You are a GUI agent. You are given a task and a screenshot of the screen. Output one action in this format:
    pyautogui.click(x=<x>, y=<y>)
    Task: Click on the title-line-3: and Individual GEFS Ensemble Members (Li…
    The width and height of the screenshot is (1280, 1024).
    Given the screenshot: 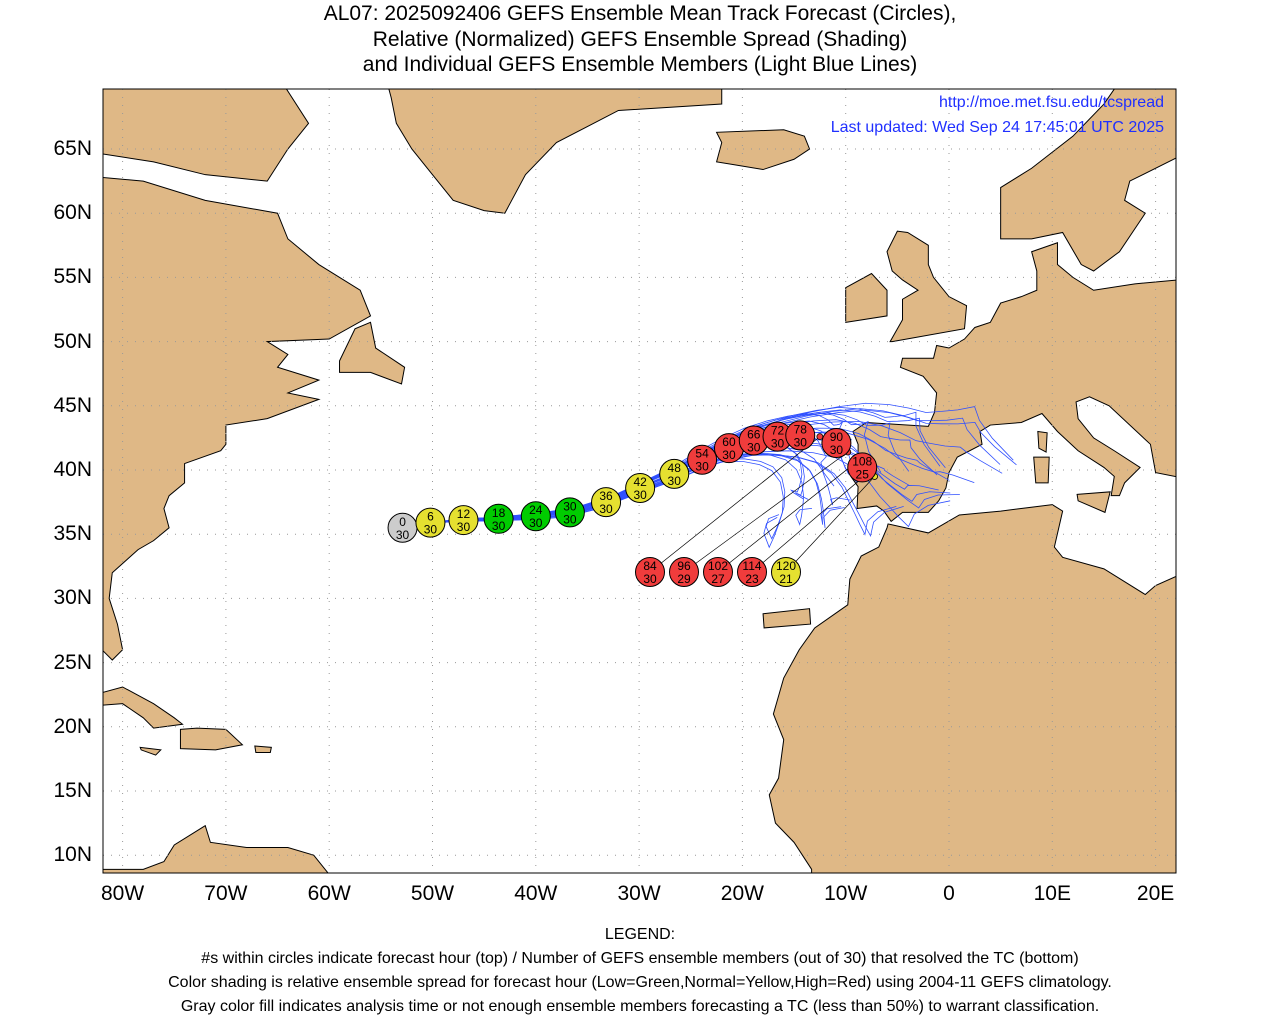 What is the action you would take?
    pyautogui.click(x=640, y=64)
    